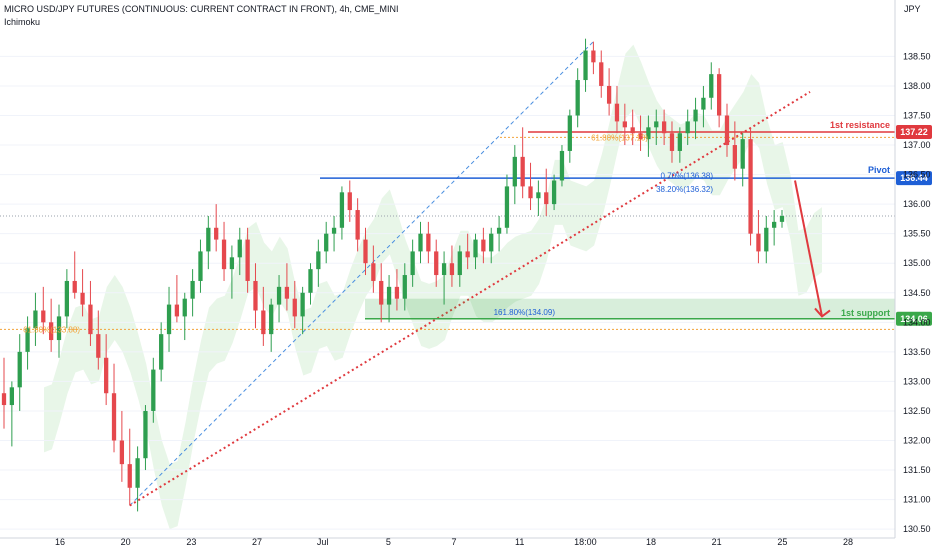 The width and height of the screenshot is (932, 550). What do you see at coordinates (917, 204) in the screenshot?
I see `y-tick-label: 136.00` at bounding box center [917, 204].